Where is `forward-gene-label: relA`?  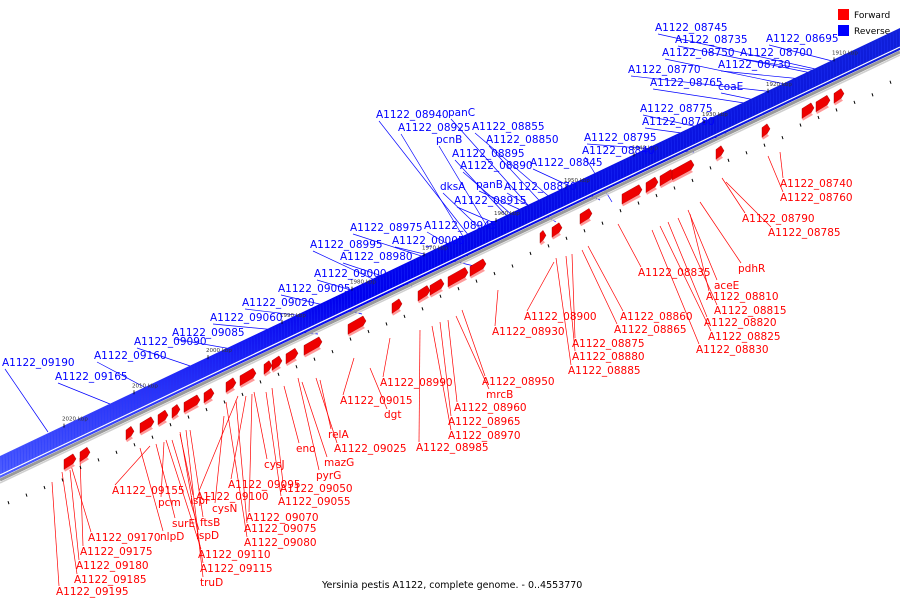 forward-gene-label: relA is located at coordinates (338, 435).